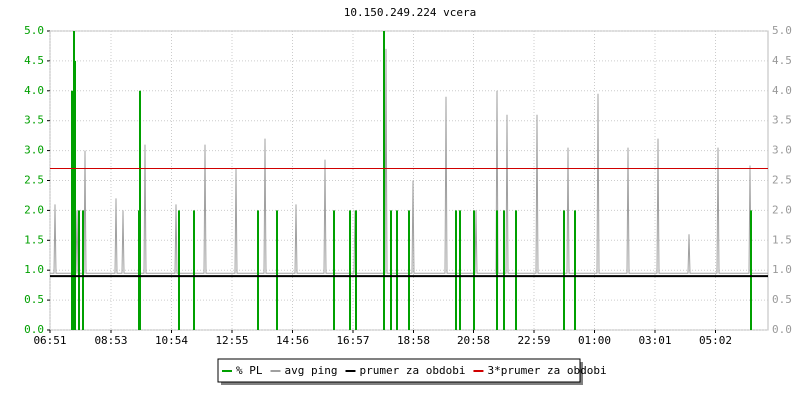  What do you see at coordinates (311, 370) in the screenshot?
I see `legend-label: avg ping` at bounding box center [311, 370].